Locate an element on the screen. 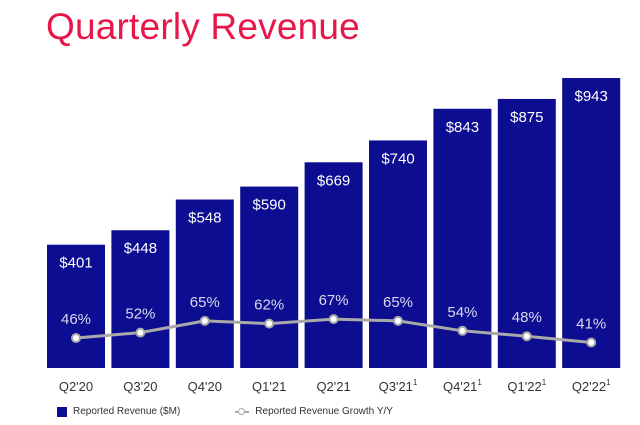 The width and height of the screenshot is (640, 425). category-label: Q2'221 is located at coordinates (591, 386).